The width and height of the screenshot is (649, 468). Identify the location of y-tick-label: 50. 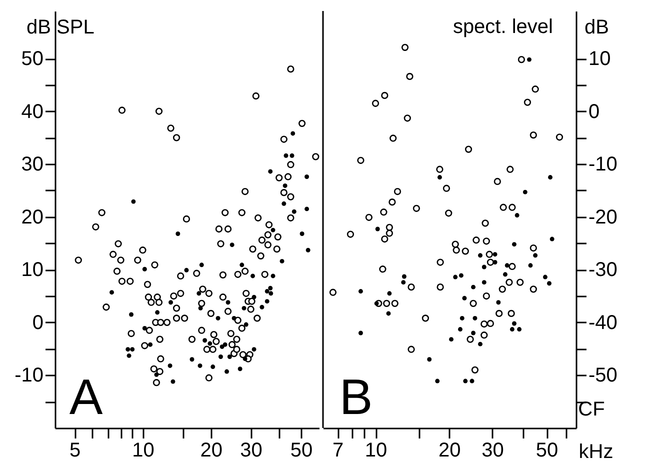
(32, 59).